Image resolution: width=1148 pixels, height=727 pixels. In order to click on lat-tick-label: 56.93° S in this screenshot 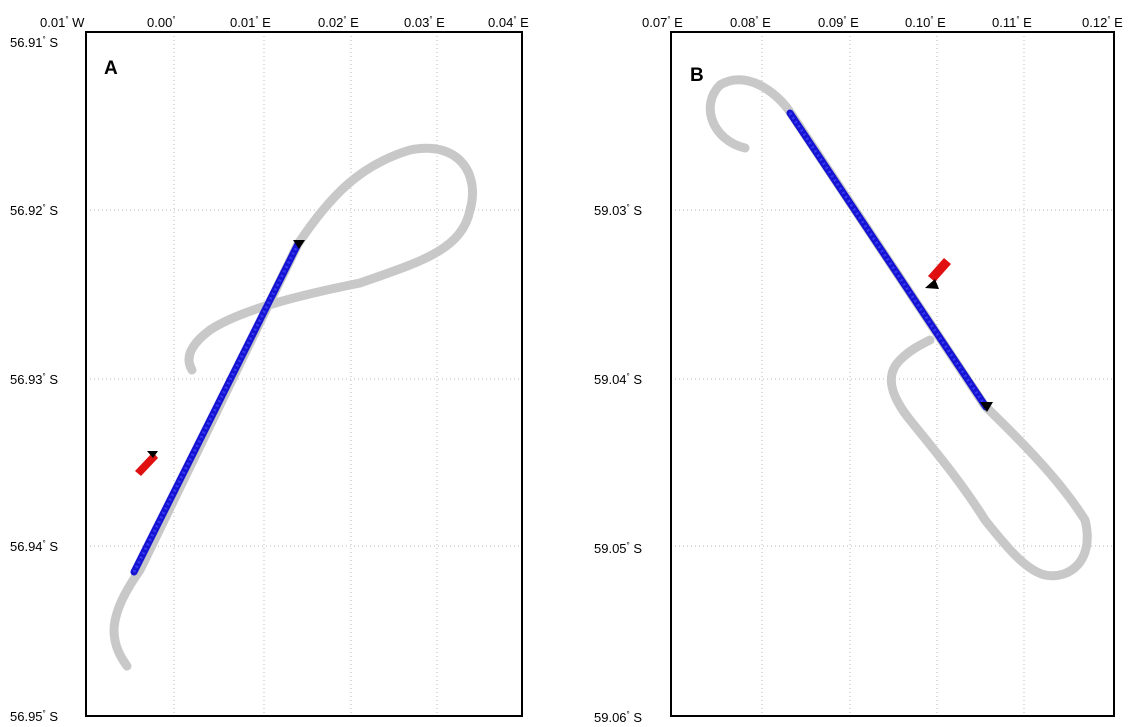, I will do `click(34, 379)`.